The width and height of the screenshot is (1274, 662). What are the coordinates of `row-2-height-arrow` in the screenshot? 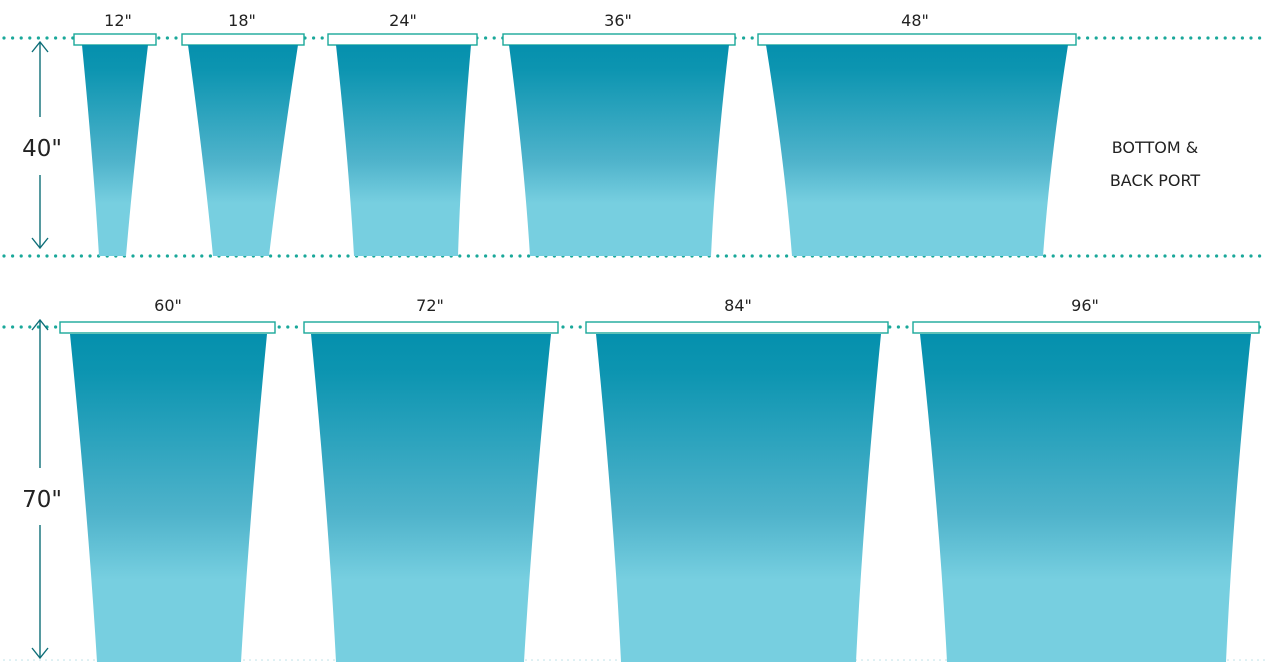 It's located at (40, 489).